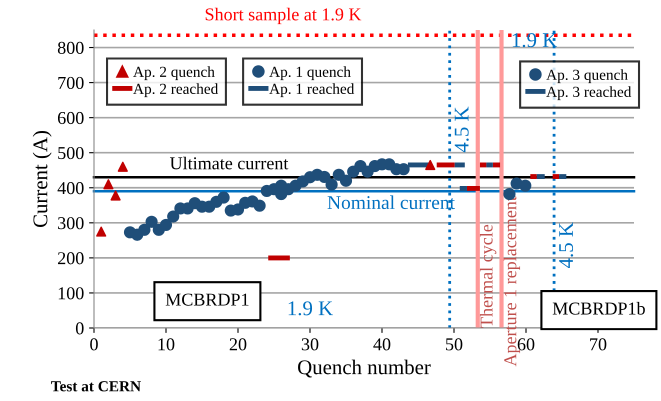  Describe the element at coordinates (310, 308) in the screenshot. I see `annotation: 1.9 K` at that location.